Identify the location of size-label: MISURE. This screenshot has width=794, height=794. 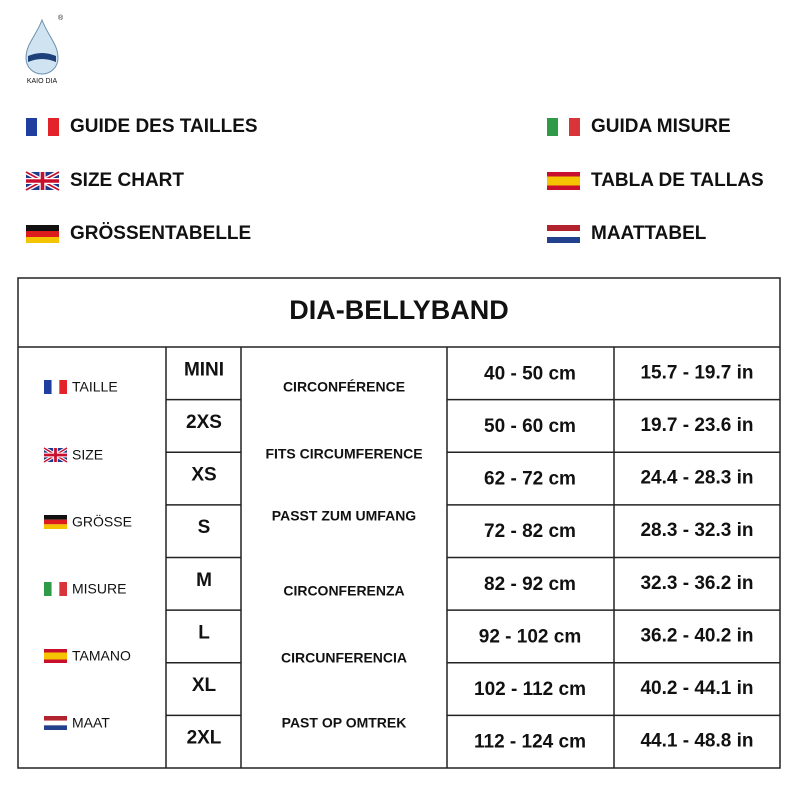
(99, 589).